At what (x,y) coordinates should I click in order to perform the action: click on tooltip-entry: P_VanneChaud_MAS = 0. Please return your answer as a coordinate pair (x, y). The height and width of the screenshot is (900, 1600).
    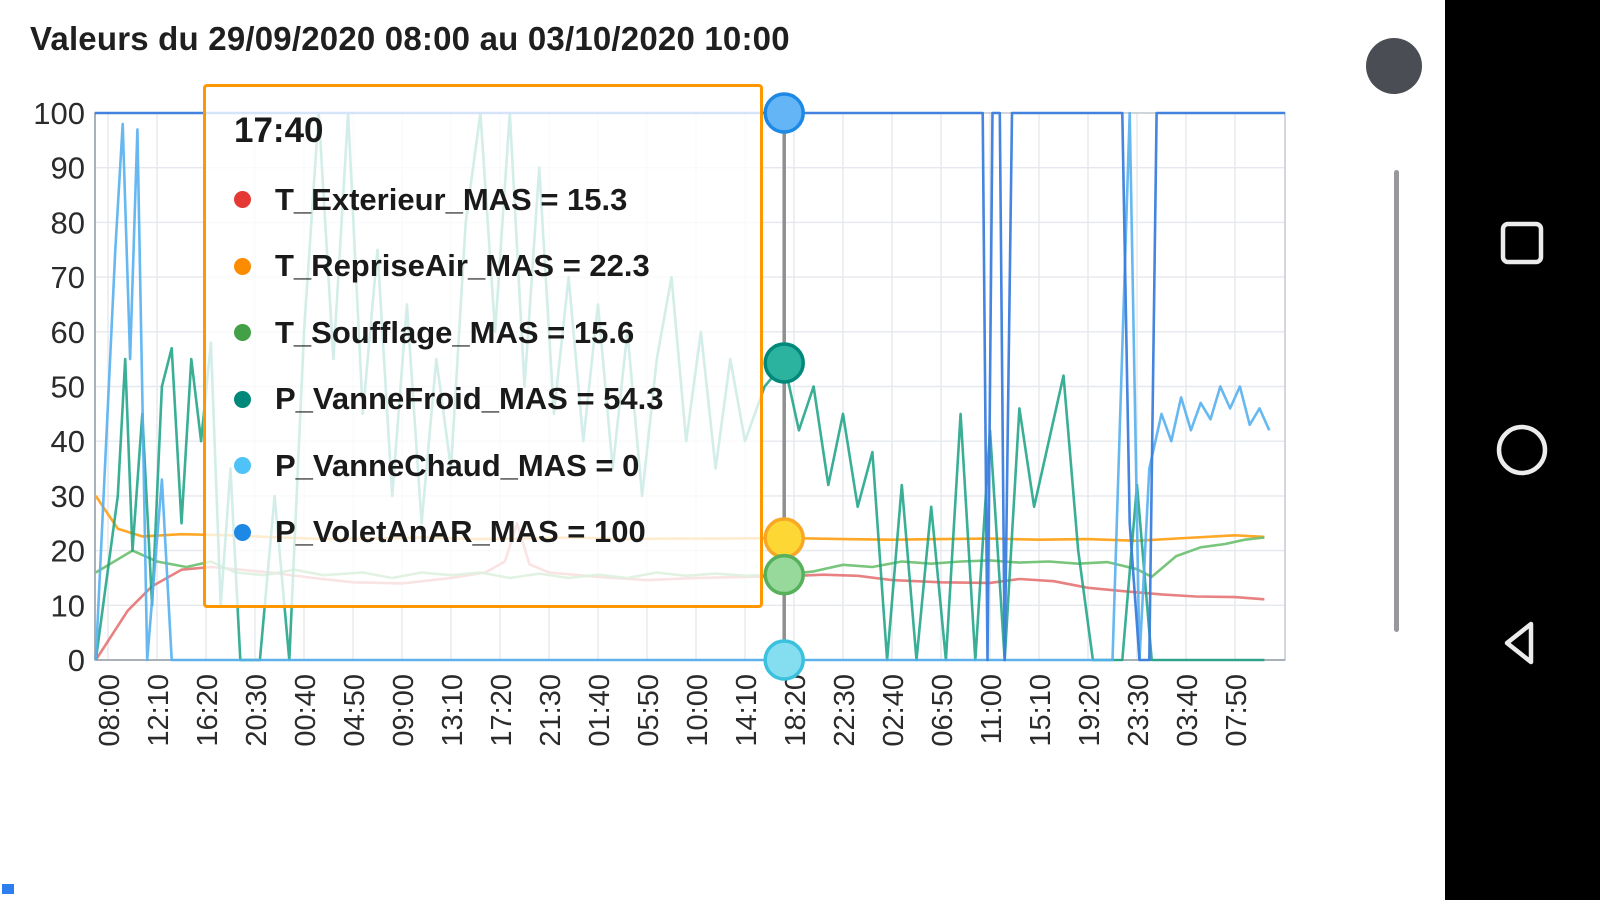
    Looking at the image, I should click on (483, 466).